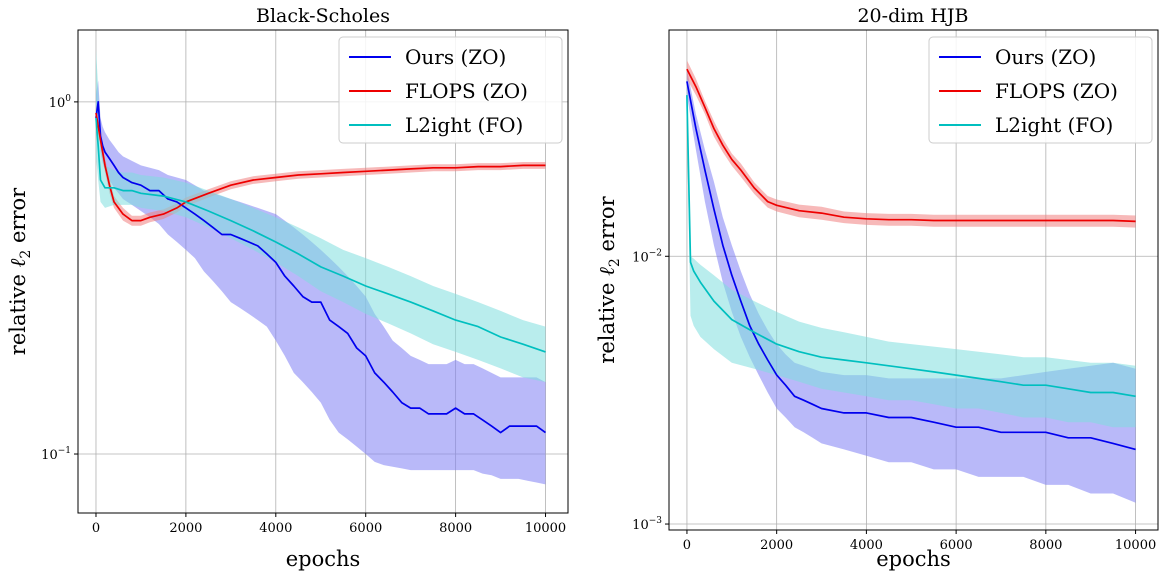 This screenshot has width=1163, height=573. I want to click on y-tick-label: 10⁰, so click(60, 102).